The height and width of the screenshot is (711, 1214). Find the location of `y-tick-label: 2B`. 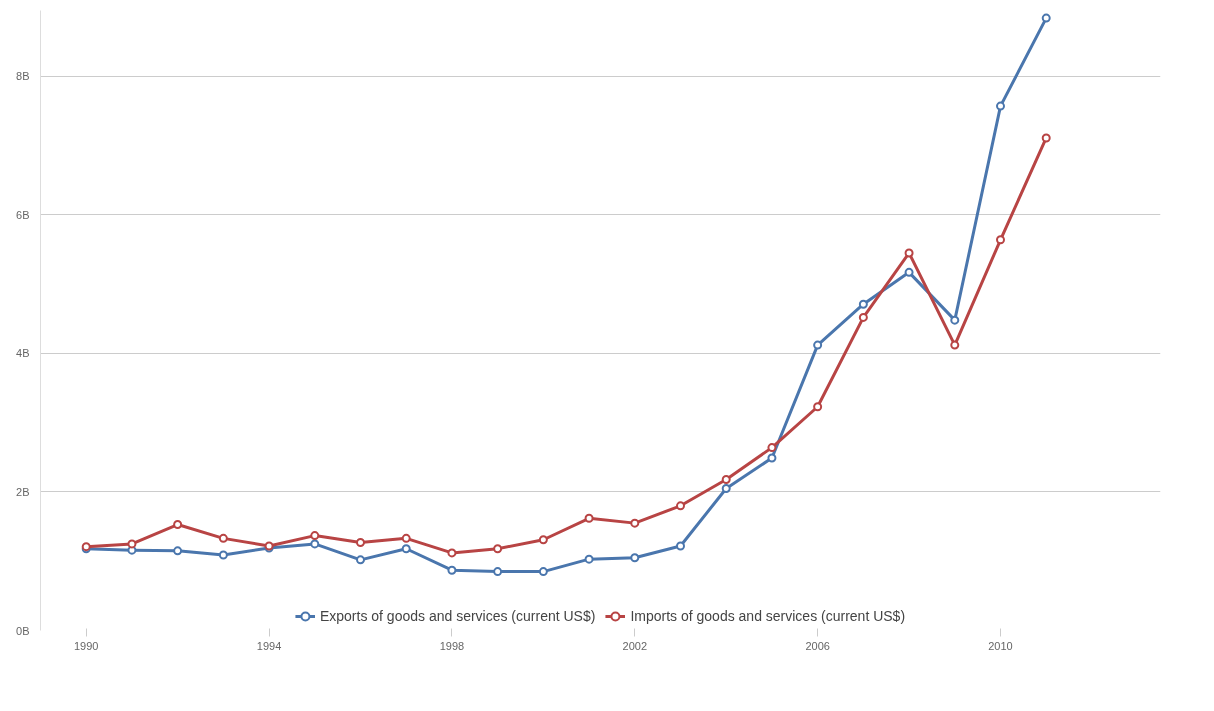

y-tick-label: 2B is located at coordinates (23, 491).